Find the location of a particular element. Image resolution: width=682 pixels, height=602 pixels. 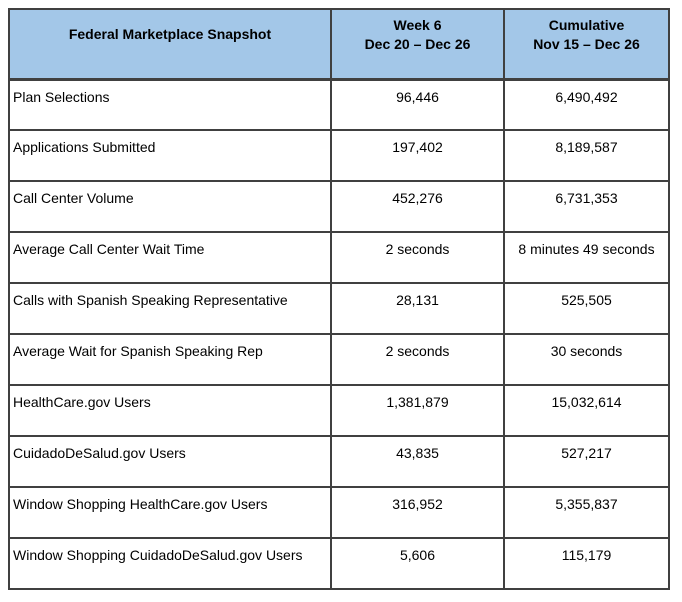

table-row: Call Center Volume 452,276 6,731,353 is located at coordinates (339, 206).